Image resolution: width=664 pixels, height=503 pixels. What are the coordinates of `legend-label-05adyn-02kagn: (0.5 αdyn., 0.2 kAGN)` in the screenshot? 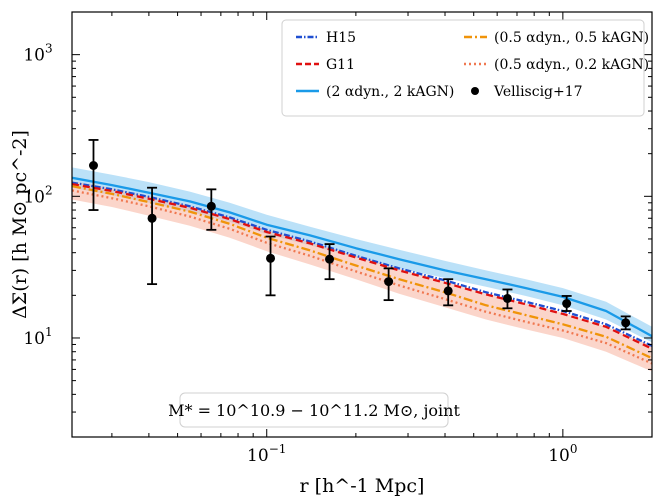 It's located at (571, 65).